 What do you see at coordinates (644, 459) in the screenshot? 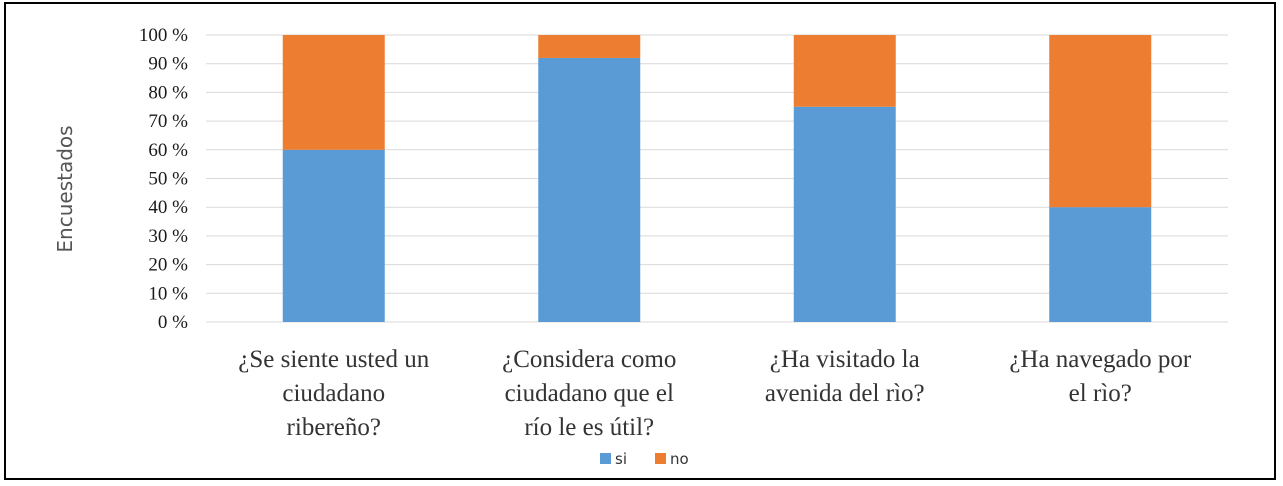
I see `legend: si no` at bounding box center [644, 459].